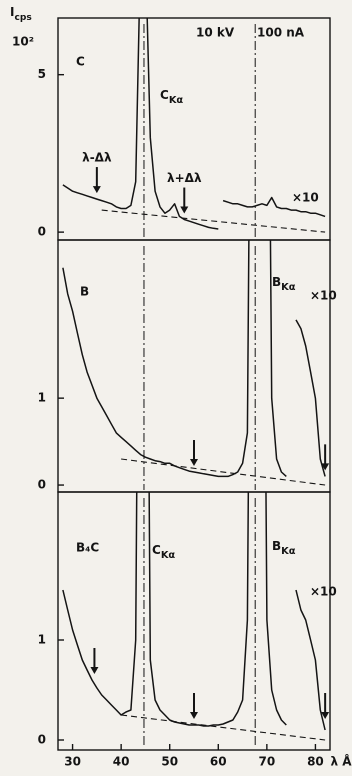 The image size is (352, 776). Describe the element at coordinates (267, 762) in the screenshot. I see `x-tick-label: 70` at that location.